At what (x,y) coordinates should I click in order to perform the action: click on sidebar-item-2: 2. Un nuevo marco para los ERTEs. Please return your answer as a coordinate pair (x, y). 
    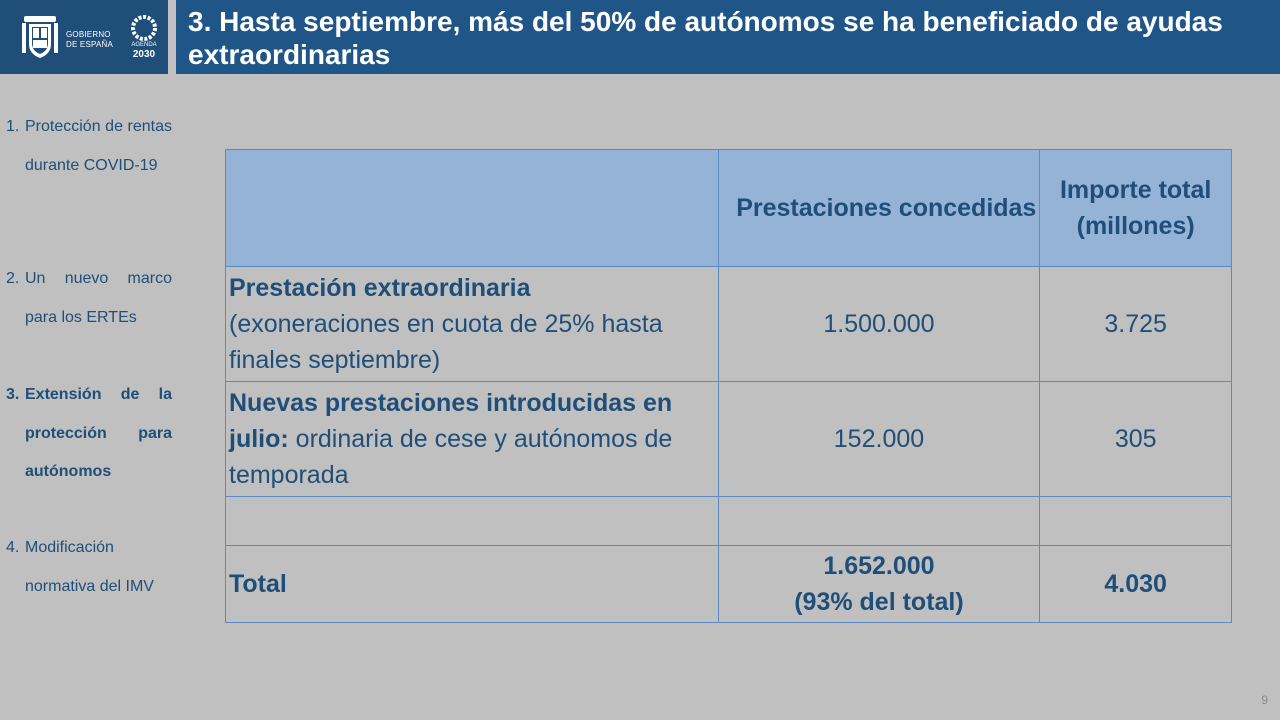
    Looking at the image, I should click on (89, 298).